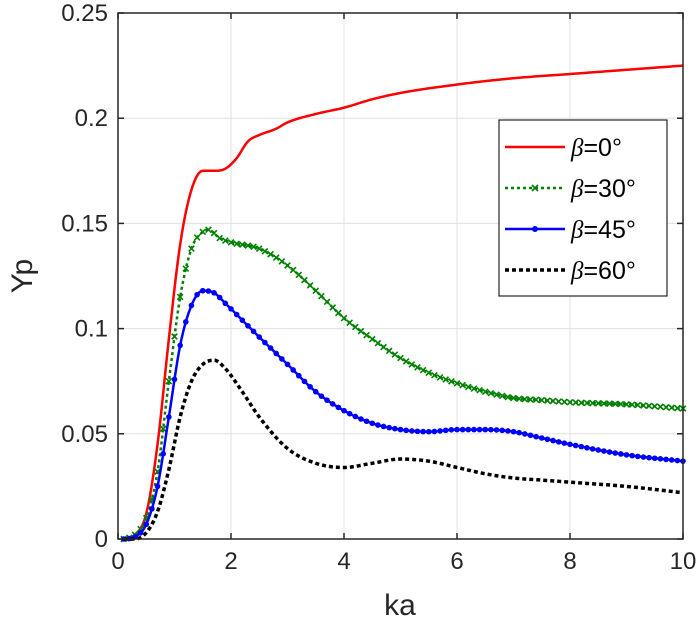  What do you see at coordinates (84, 223) in the screenshot?
I see `y-tick-label: 0.15` at bounding box center [84, 223].